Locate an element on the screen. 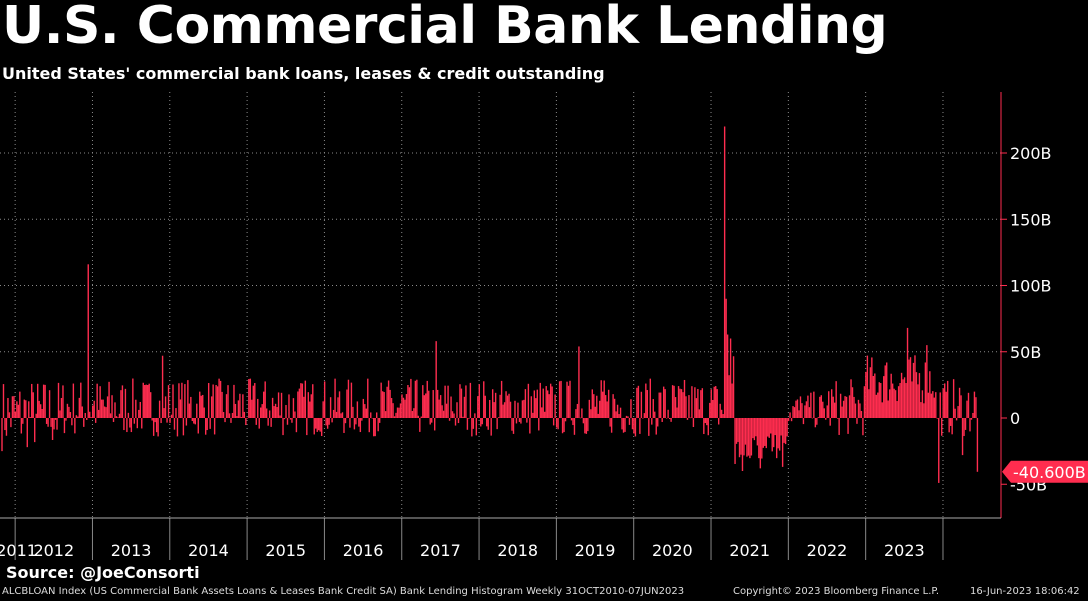 The image size is (1088, 601). x-tick-label: 2014 is located at coordinates (208, 550).